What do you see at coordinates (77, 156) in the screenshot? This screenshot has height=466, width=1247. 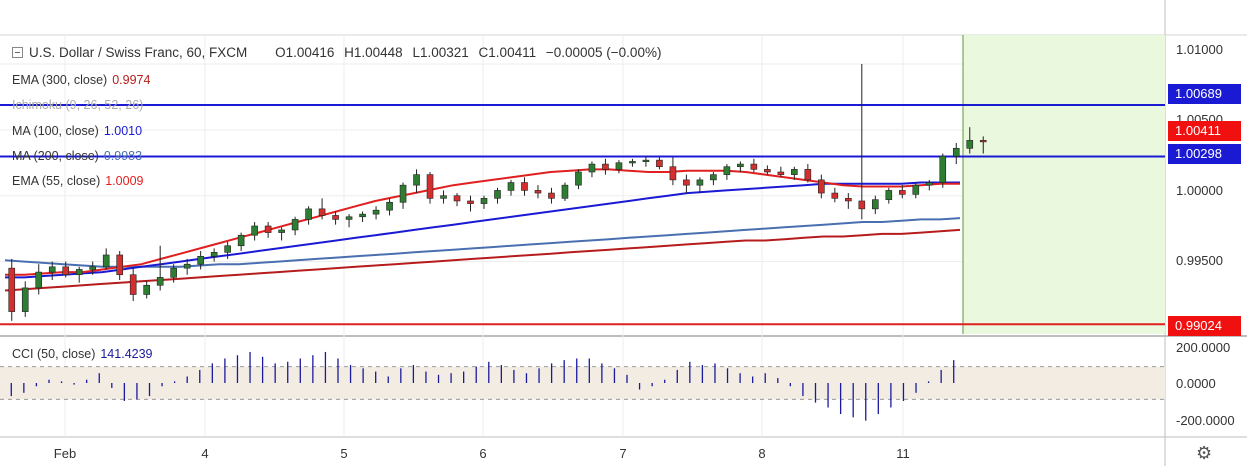 I see `legend-ma200: MA (200, close) 0.9983` at bounding box center [77, 156].